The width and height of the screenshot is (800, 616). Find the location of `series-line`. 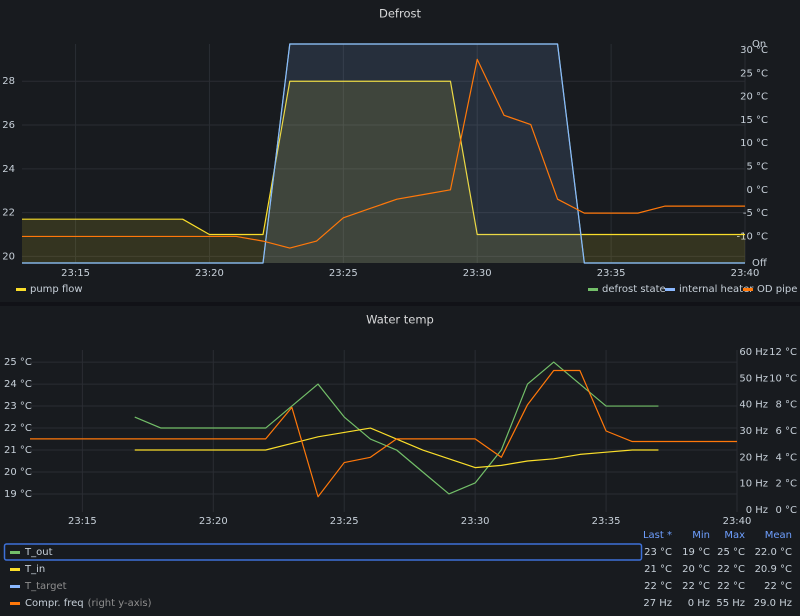

series-line is located at coordinates (396, 428).